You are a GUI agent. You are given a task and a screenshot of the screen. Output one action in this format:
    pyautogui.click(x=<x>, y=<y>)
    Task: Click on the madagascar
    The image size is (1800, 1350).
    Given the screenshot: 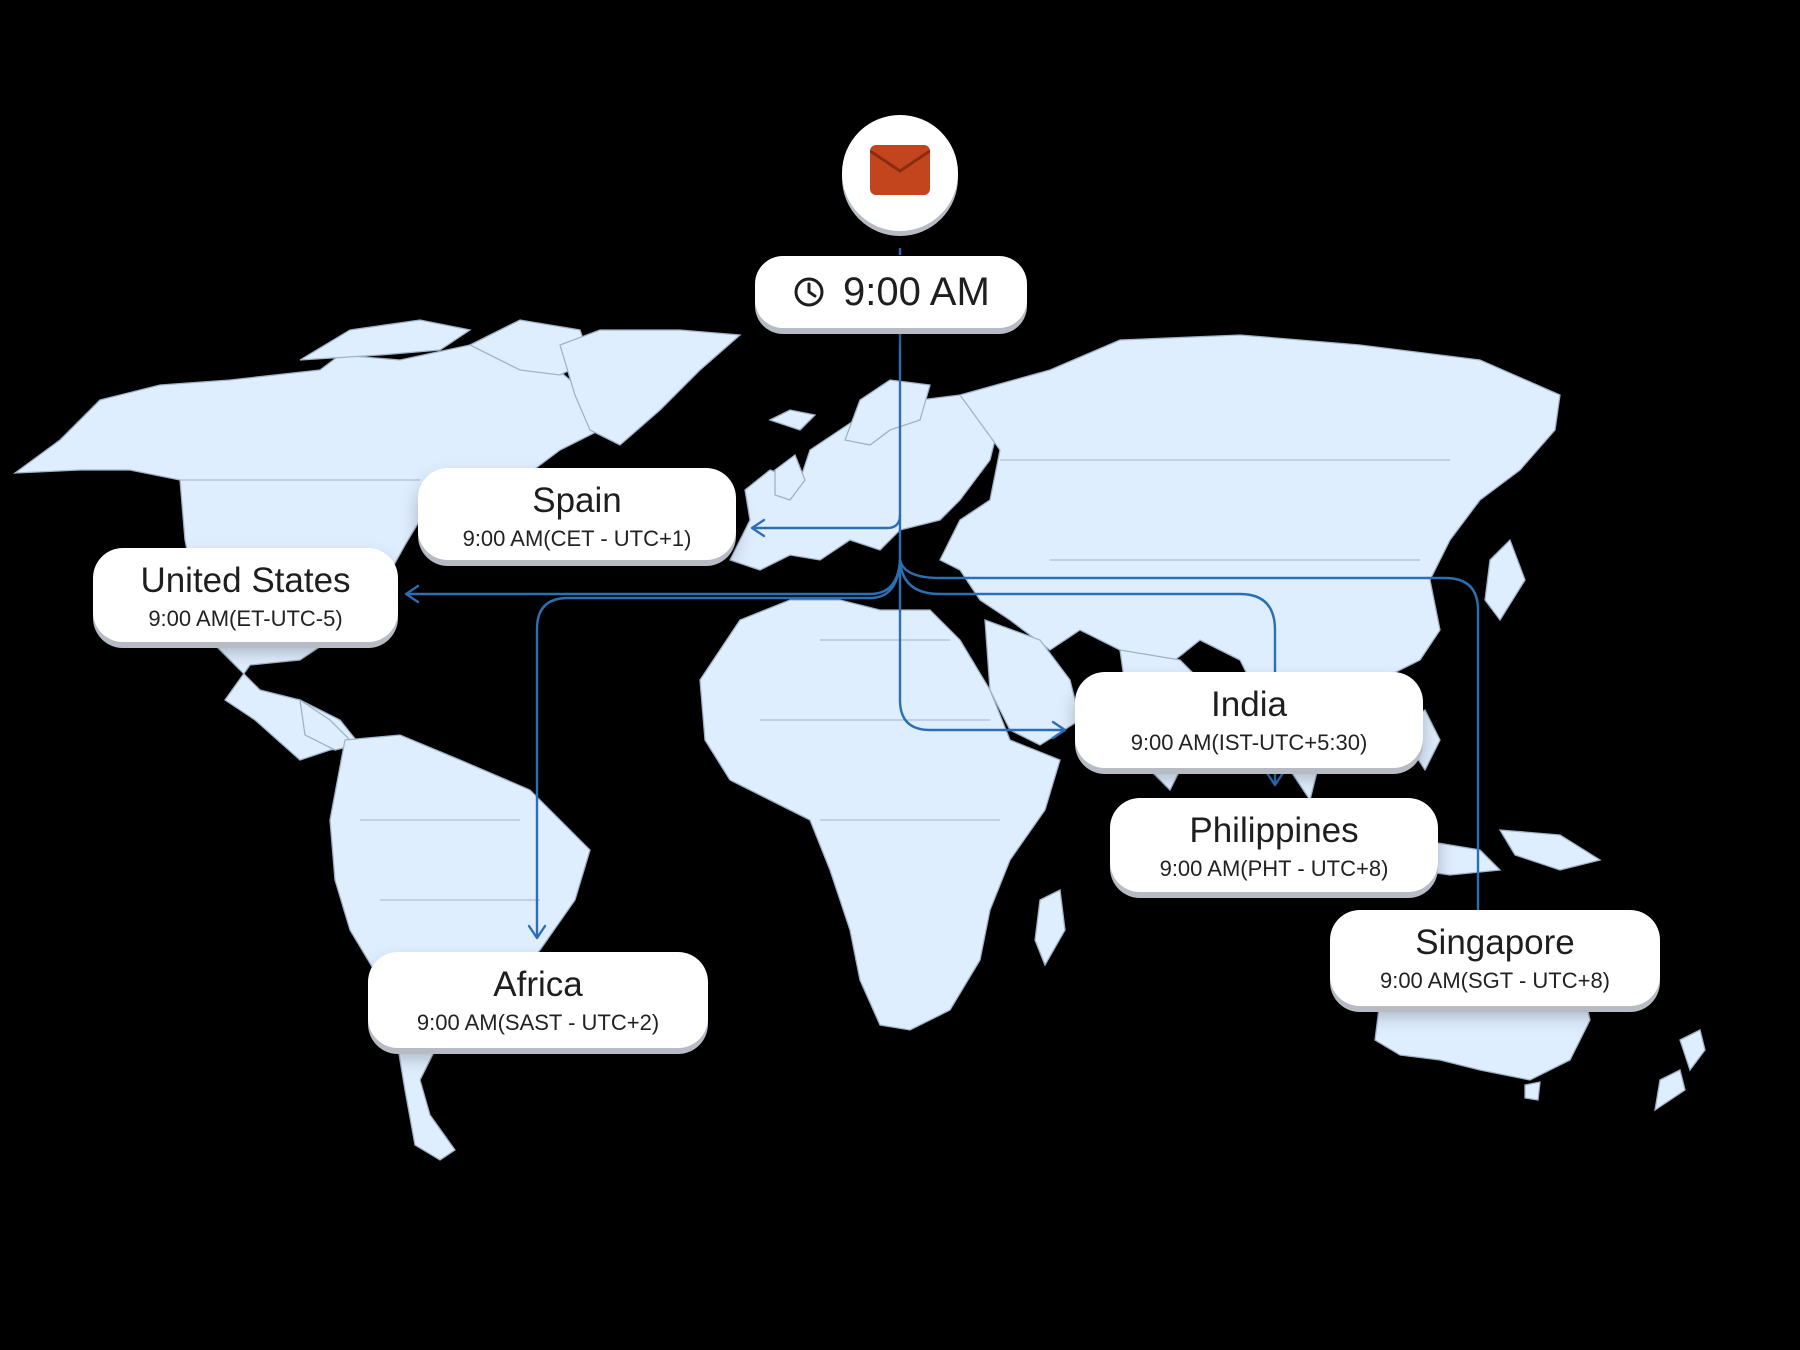 What is the action you would take?
    pyautogui.click(x=1050, y=928)
    